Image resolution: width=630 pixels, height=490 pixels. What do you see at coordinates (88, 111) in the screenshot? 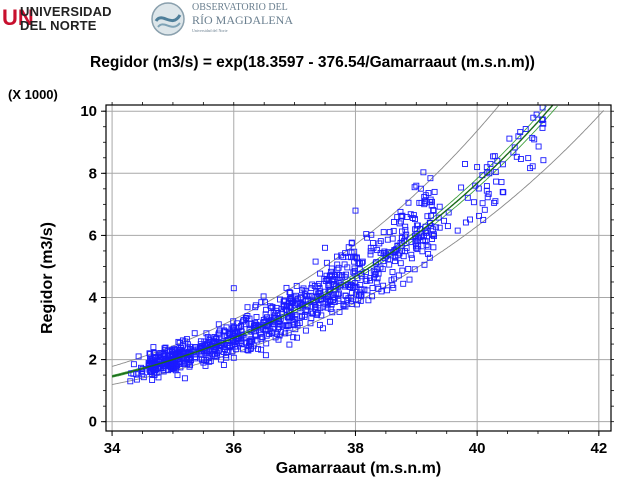
I see `y-tick-label: 10` at bounding box center [88, 111].